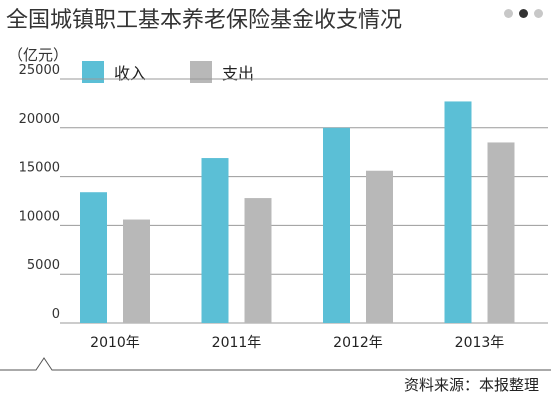  I want to click on legend-swatch-expense, so click(201, 72).